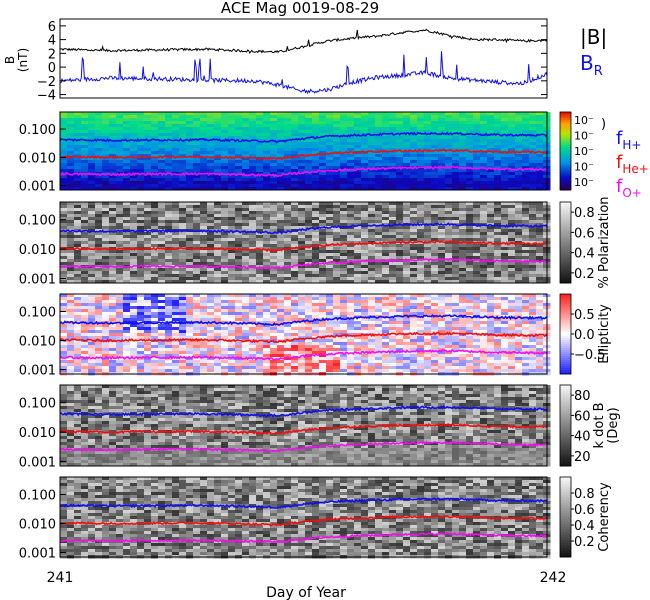 Image resolution: width=650 pixels, height=600 pixels. What do you see at coordinates (590, 355) in the screenshot?
I see `colorbar-tick-label: −0.5` at bounding box center [590, 355].